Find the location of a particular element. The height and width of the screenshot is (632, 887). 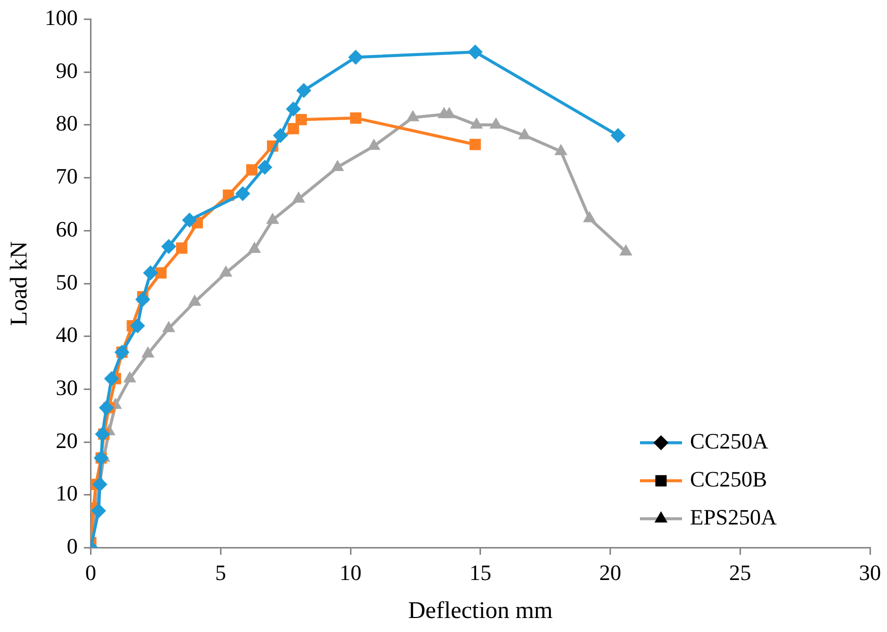

legend-label: CC250A is located at coordinates (729, 441).